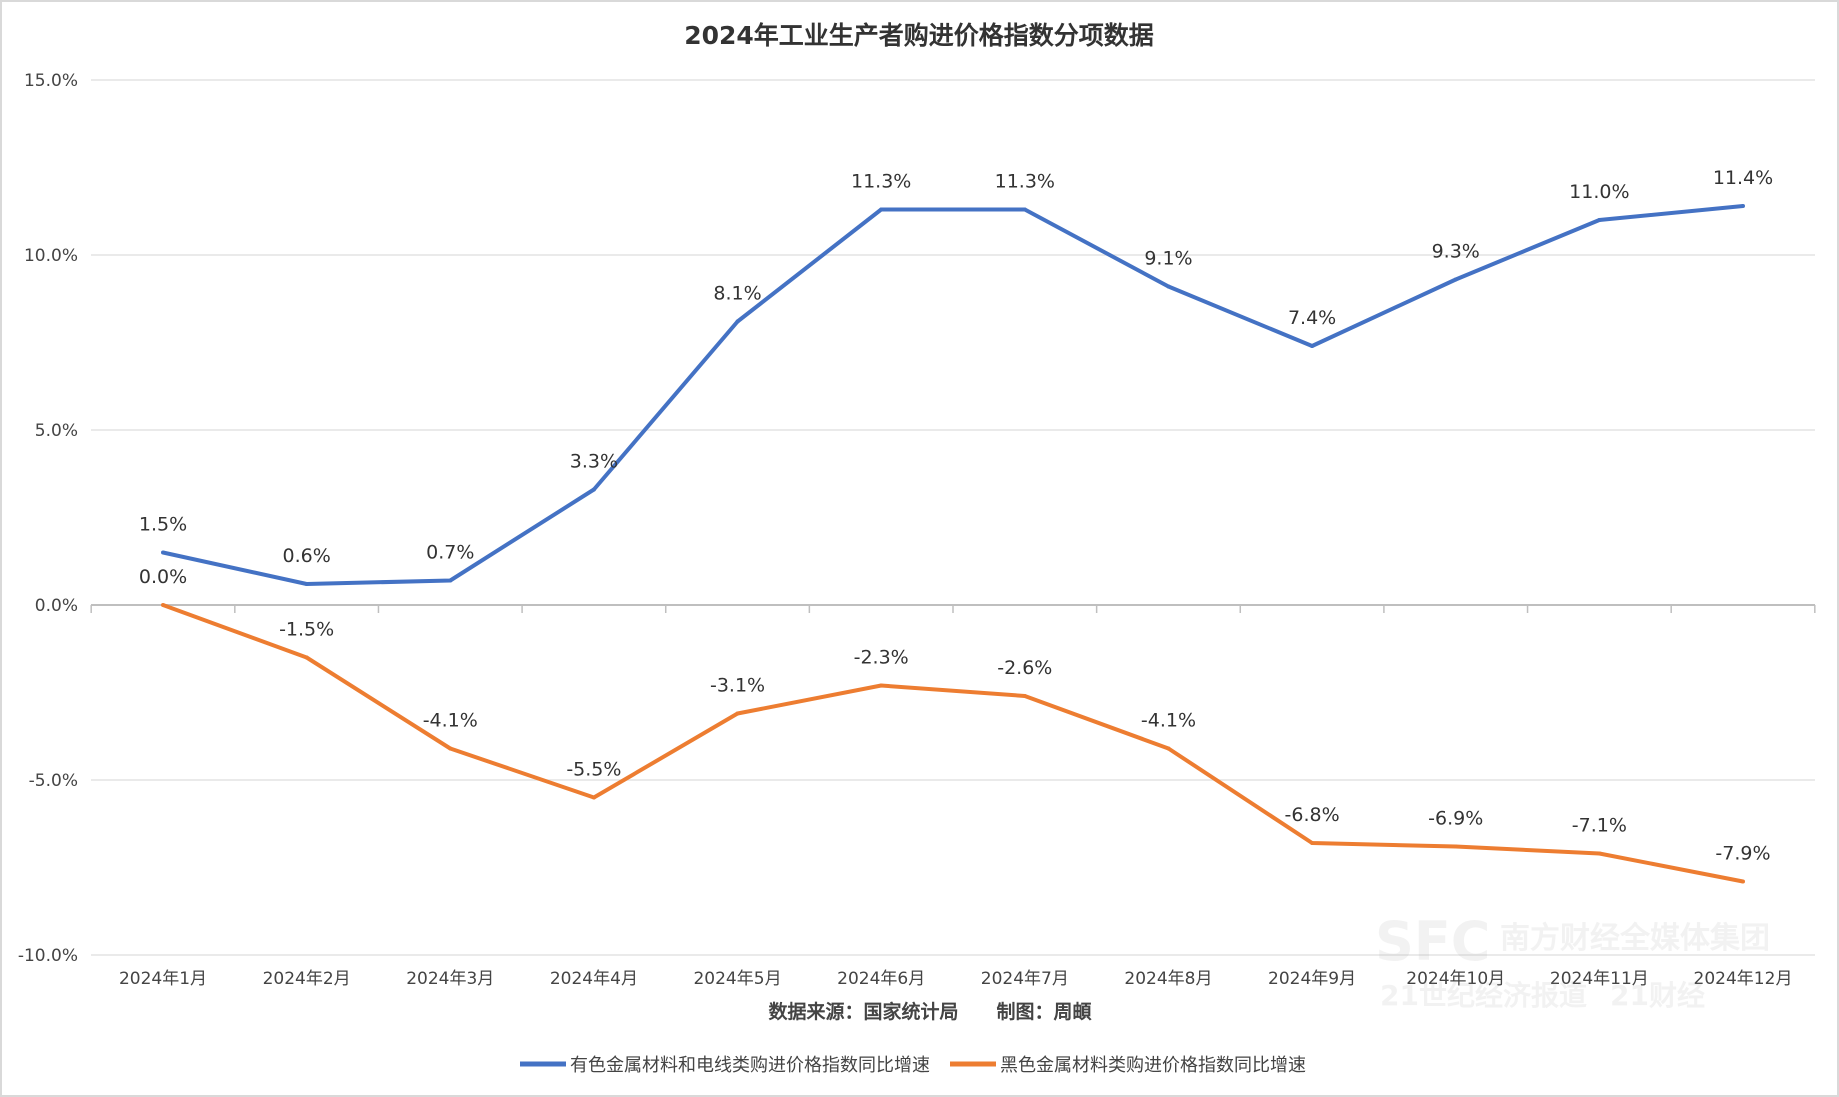 The height and width of the screenshot is (1097, 1839). What do you see at coordinates (1312, 318) in the screenshot?
I see `data-label: 7.4%` at bounding box center [1312, 318].